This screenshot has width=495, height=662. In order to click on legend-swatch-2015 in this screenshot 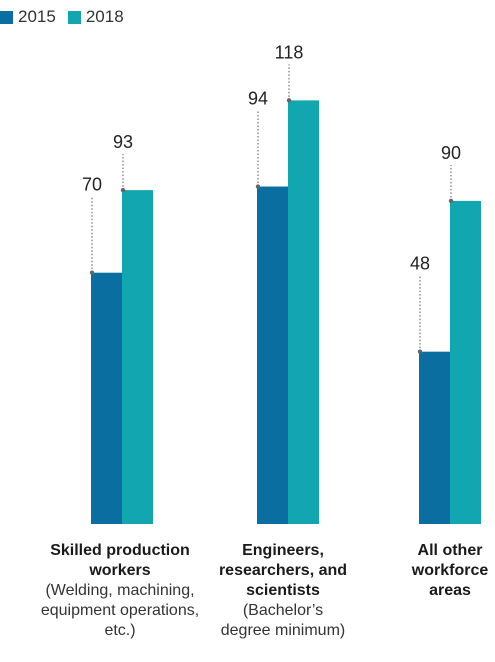, I will do `click(6, 17)`.